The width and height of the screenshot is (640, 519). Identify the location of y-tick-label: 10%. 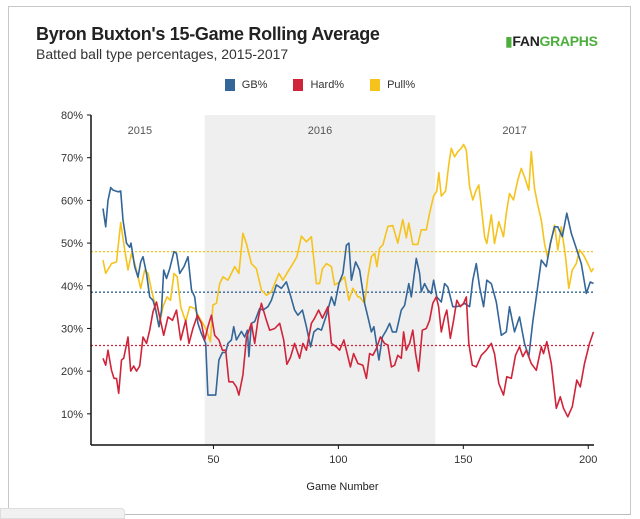
(72, 415).